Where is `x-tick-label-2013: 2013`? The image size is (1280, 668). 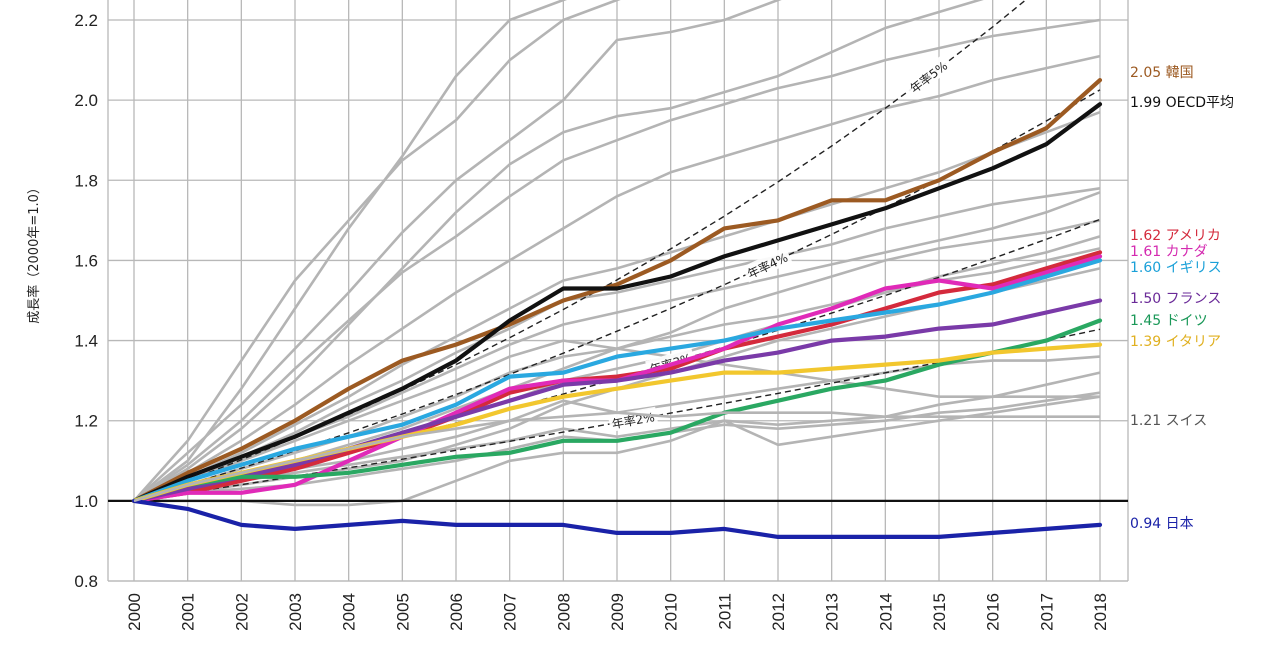
x-tick-label-2013: 2013 is located at coordinates (832, 612).